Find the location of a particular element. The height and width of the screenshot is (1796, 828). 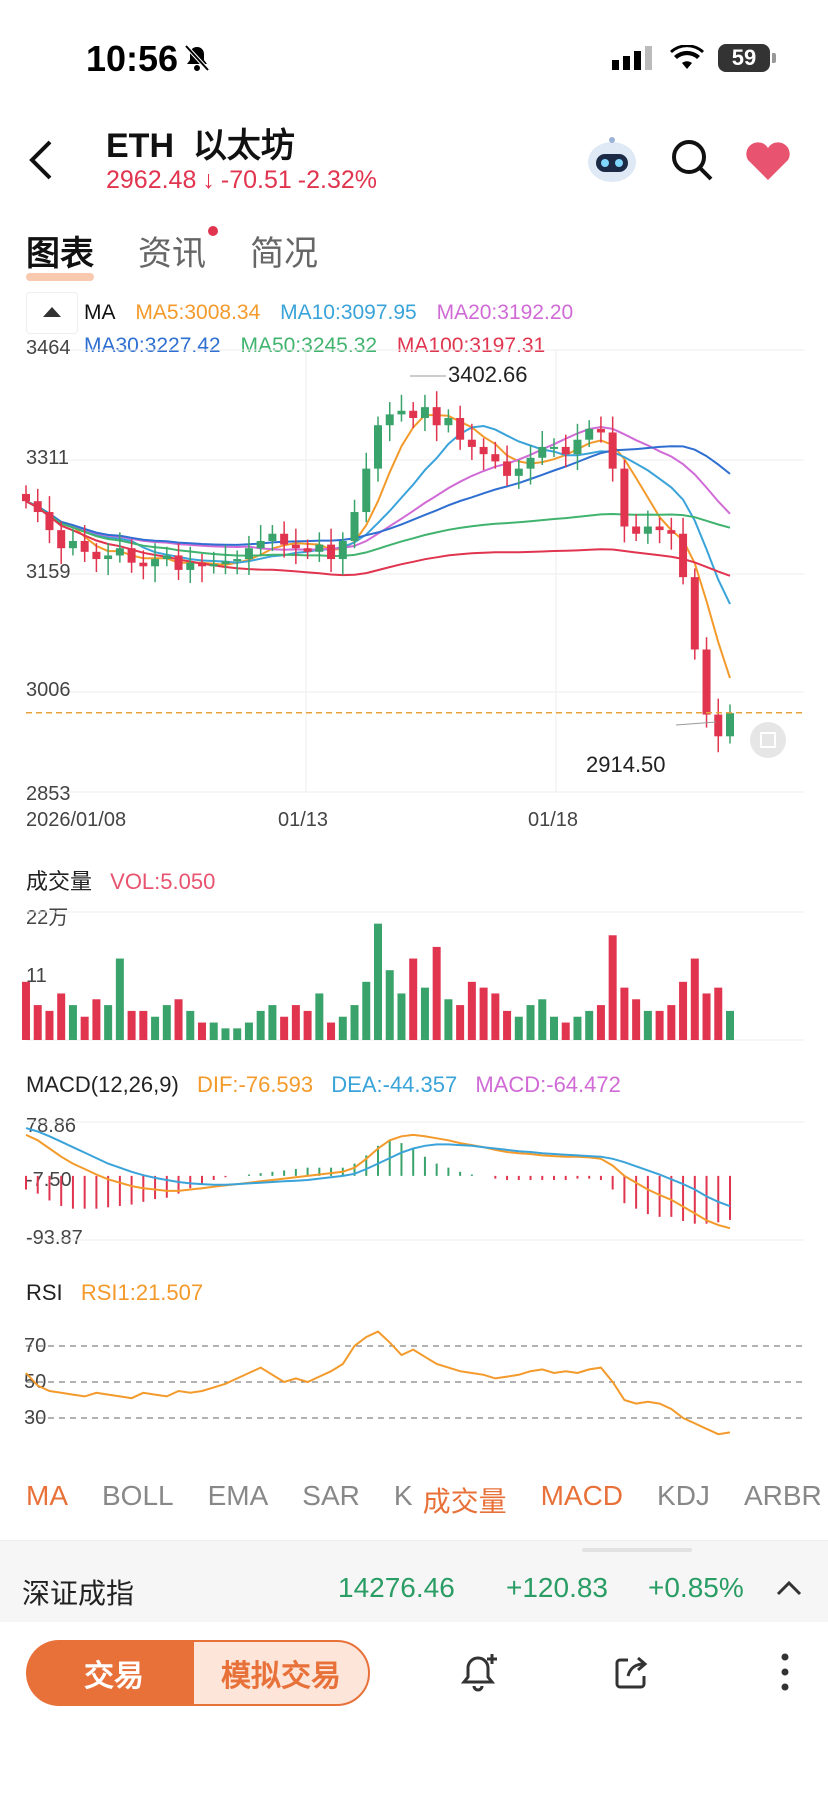

macd-chart: 78.86 -7.50 -93.87 is located at coordinates (414, 1183).